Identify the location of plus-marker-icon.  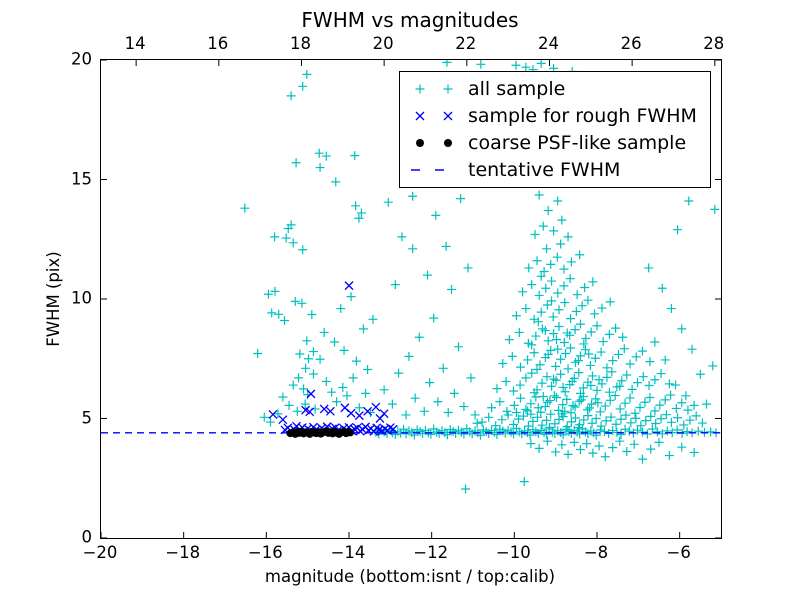
(434, 88).